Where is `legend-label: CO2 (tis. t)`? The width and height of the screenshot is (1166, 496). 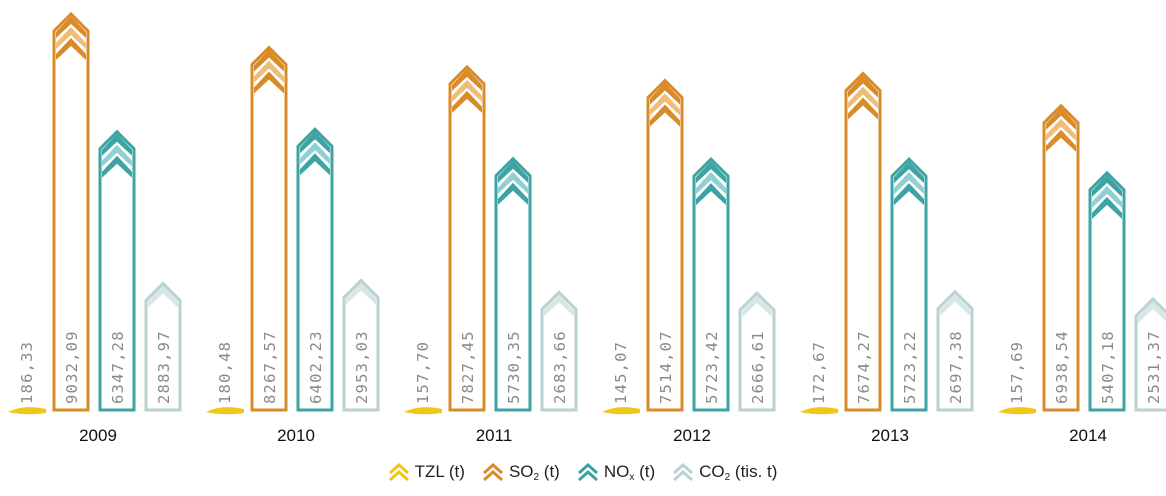
legend-label: CO2 (tis. t) is located at coordinates (738, 472).